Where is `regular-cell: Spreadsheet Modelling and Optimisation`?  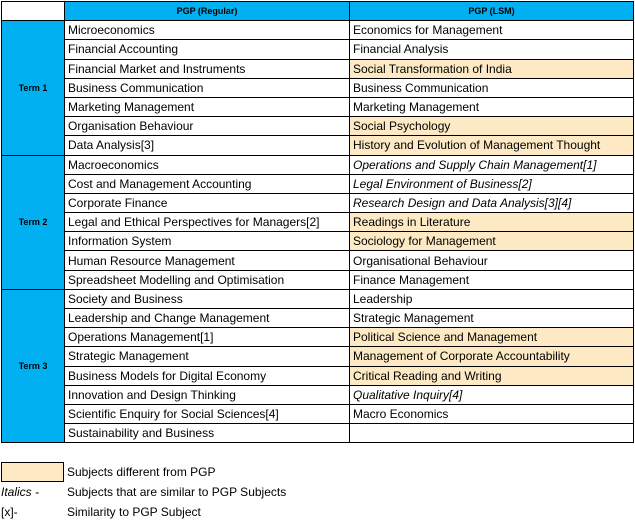 regular-cell: Spreadsheet Modelling and Optimisation is located at coordinates (207, 279).